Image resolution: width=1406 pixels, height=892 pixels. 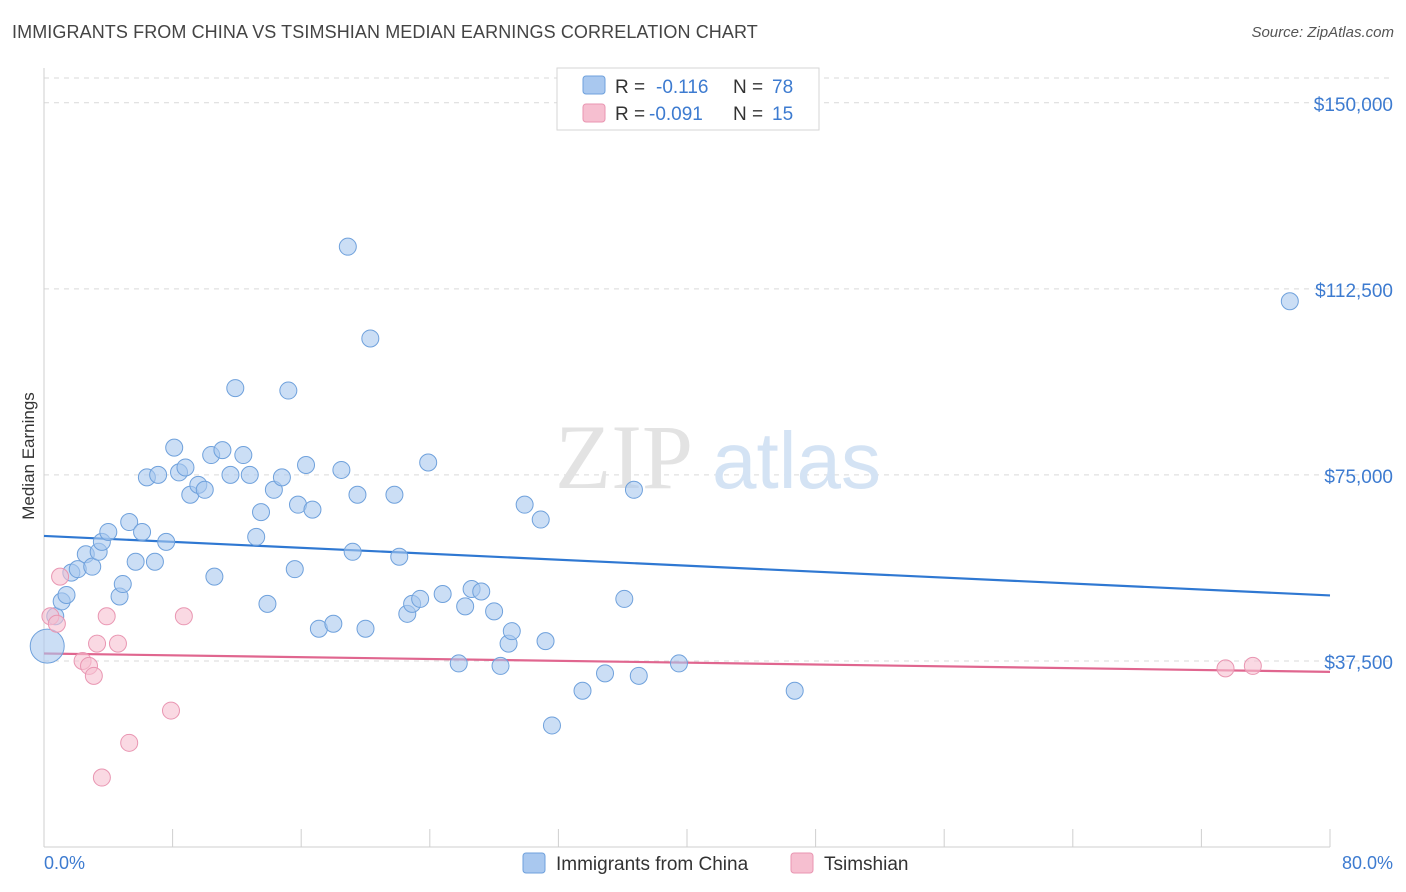 What do you see at coordinates (682, 87) in the screenshot?
I see `legend-r-value-1: -0.116` at bounding box center [682, 87].